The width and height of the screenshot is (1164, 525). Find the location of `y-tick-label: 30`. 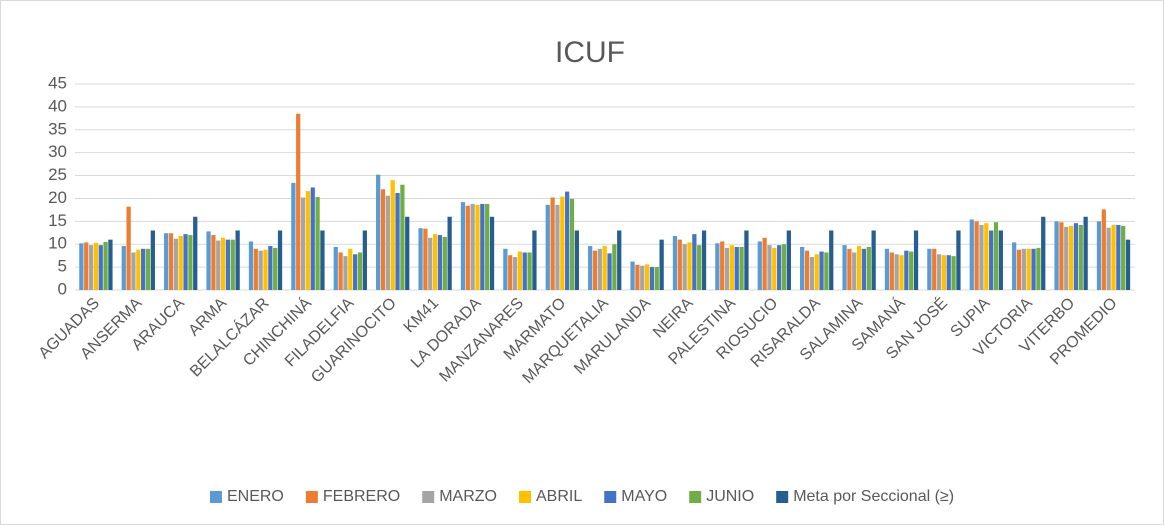

y-tick-label: 30 is located at coordinates (57, 151).